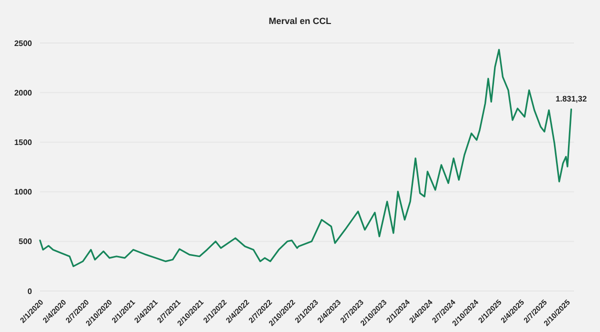 This screenshot has width=600, height=332. I want to click on y-tick-label: 500, so click(25, 241).